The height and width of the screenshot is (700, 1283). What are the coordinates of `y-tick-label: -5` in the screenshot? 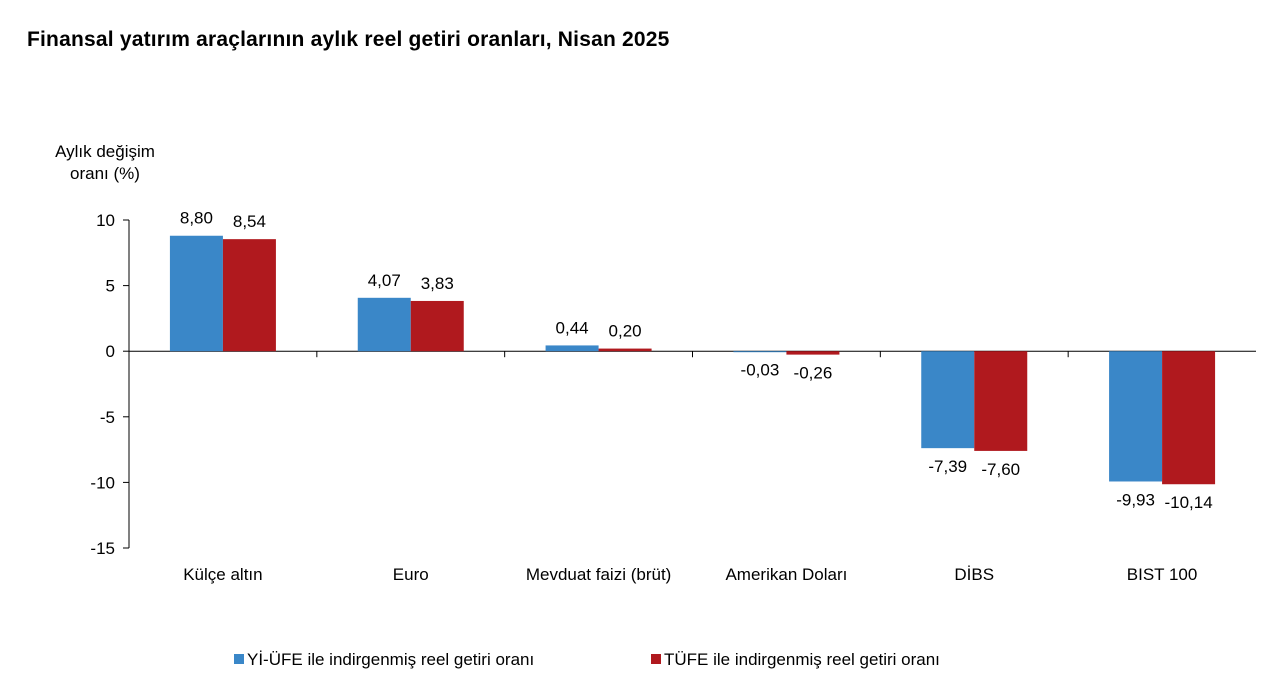 It's located at (107, 417).